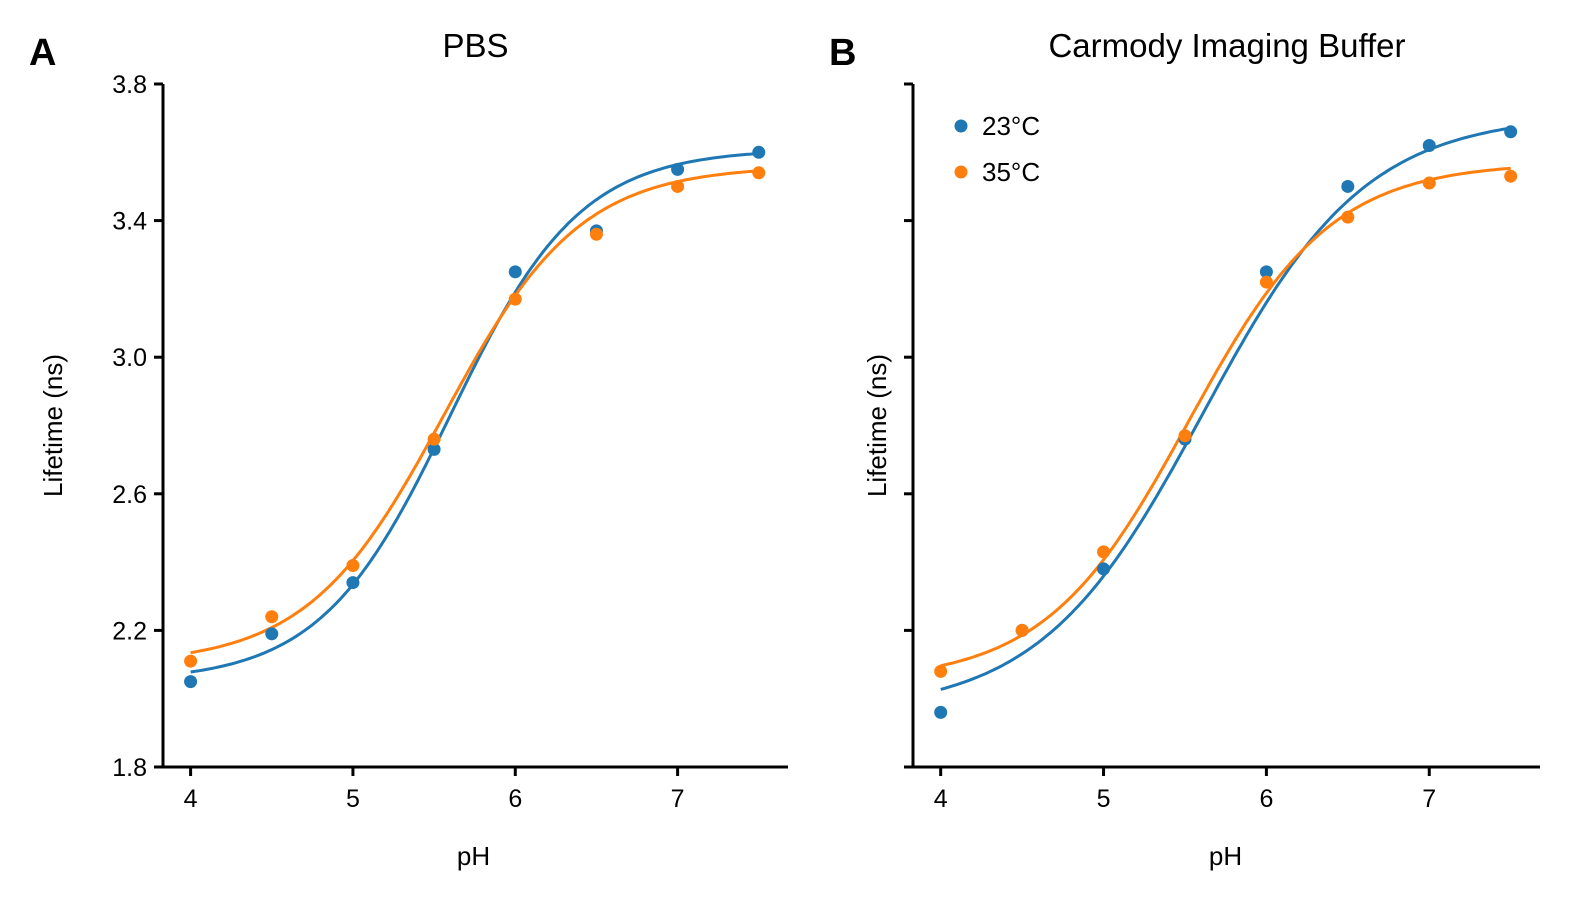 The image size is (1590, 916). What do you see at coordinates (129, 768) in the screenshot?
I see `y-tick-label: 1.8` at bounding box center [129, 768].